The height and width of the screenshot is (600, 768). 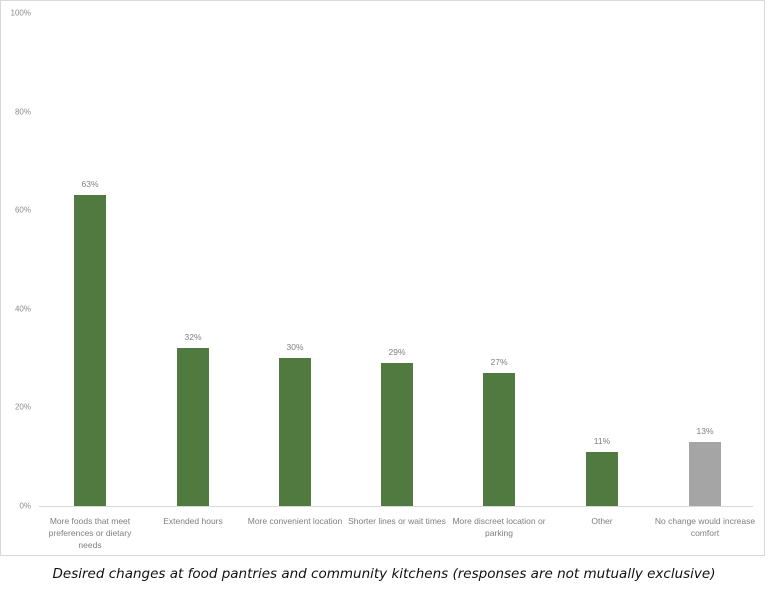 What do you see at coordinates (295, 521) in the screenshot?
I see `x-category-label: More convenient location` at bounding box center [295, 521].